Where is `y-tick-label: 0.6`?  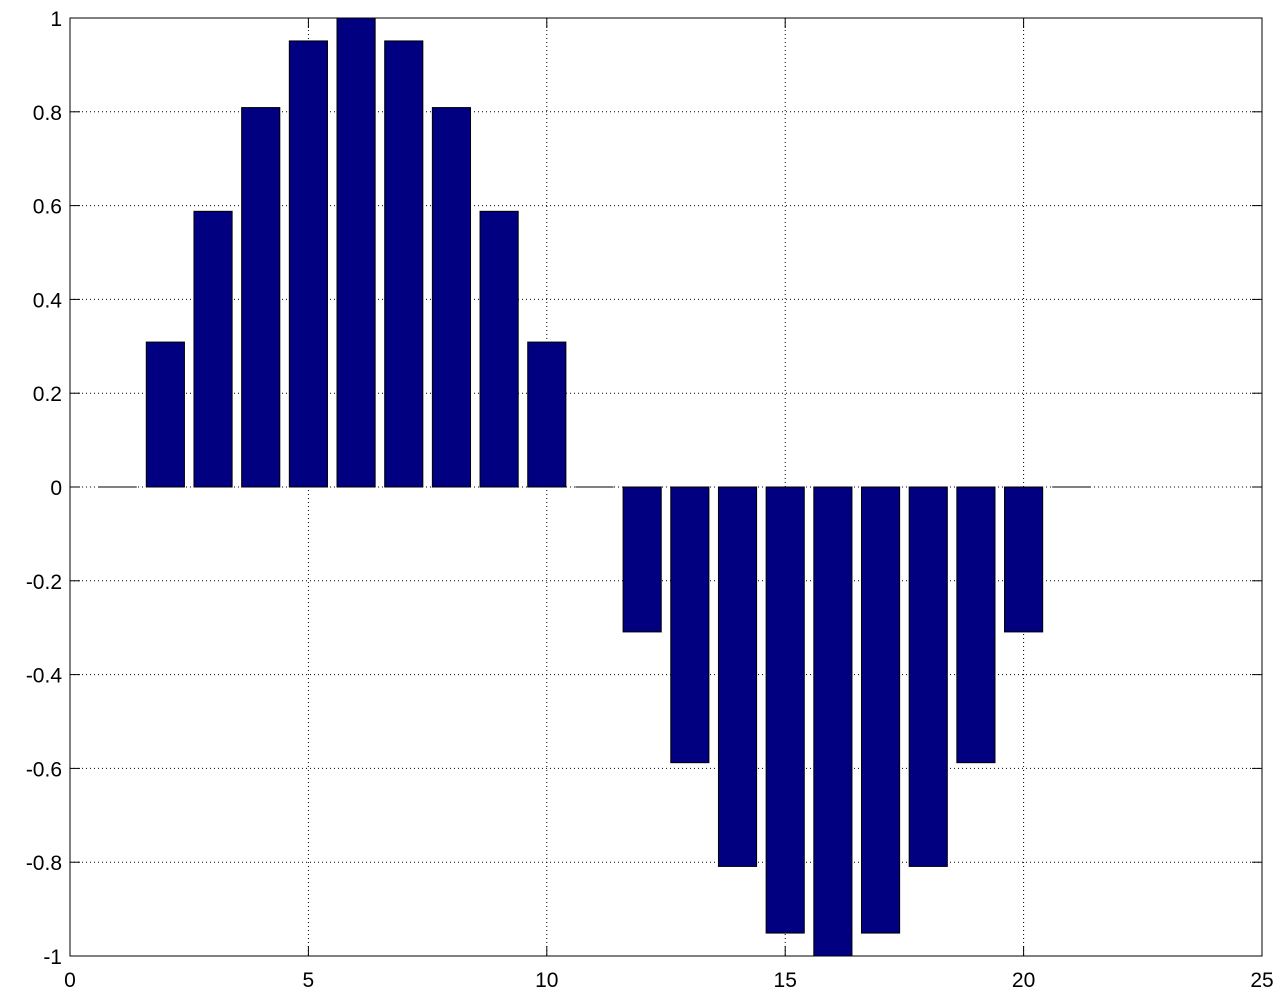
y-tick-label: 0.6 is located at coordinates (47, 207).